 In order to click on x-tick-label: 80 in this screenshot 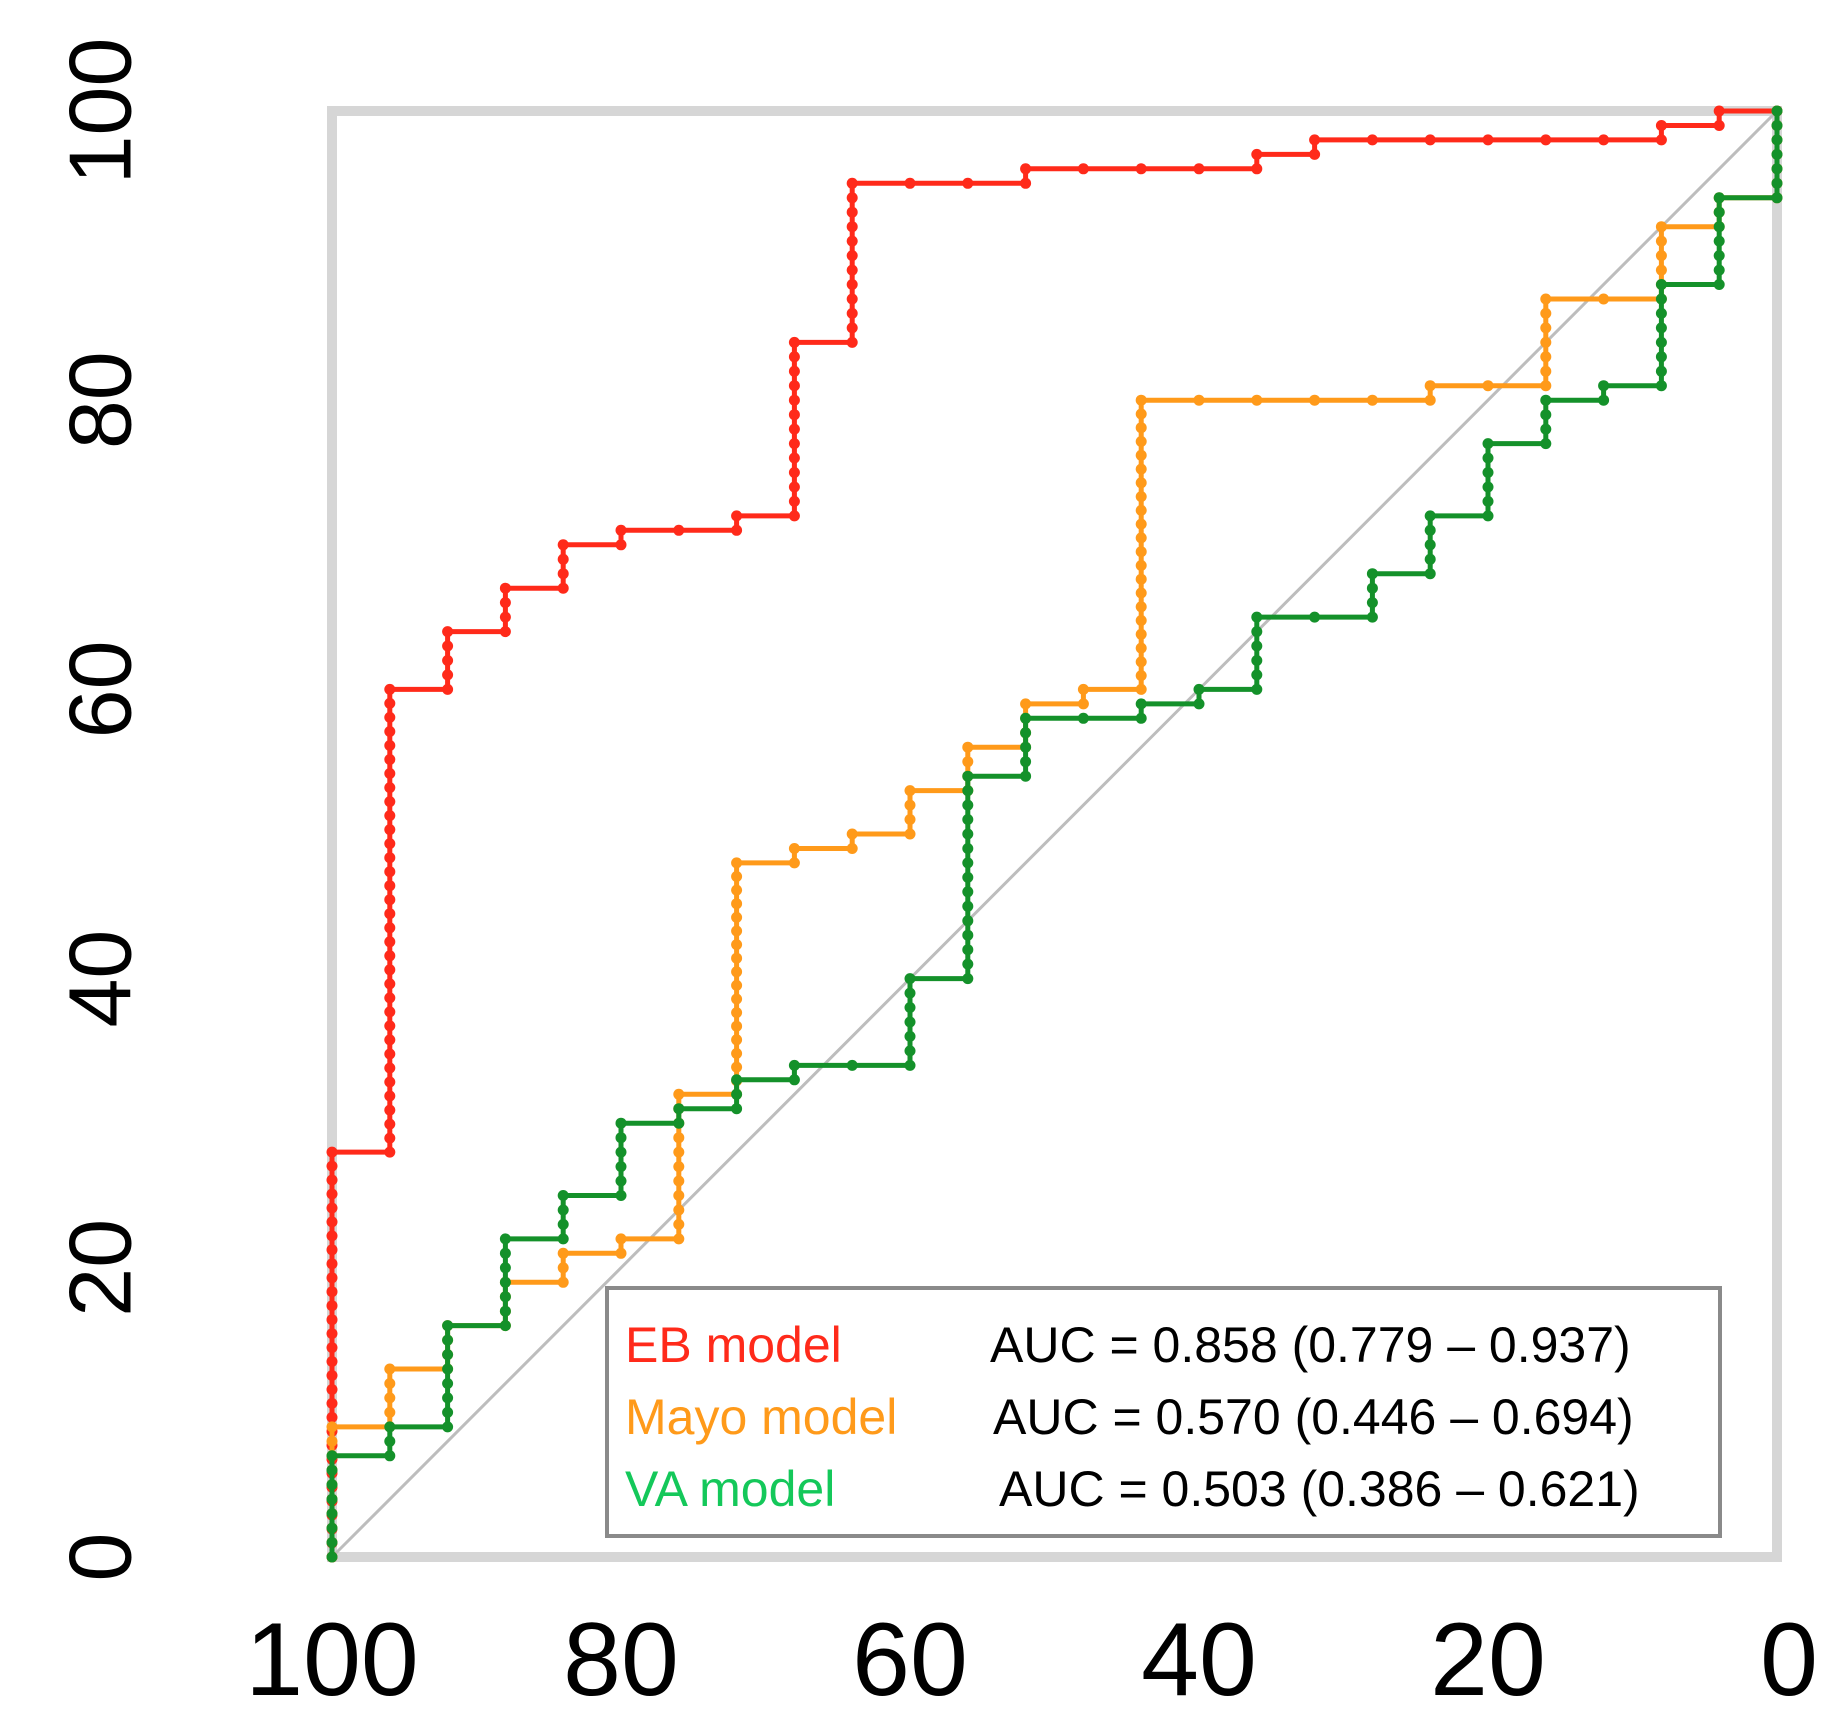, I will do `click(621, 1660)`.